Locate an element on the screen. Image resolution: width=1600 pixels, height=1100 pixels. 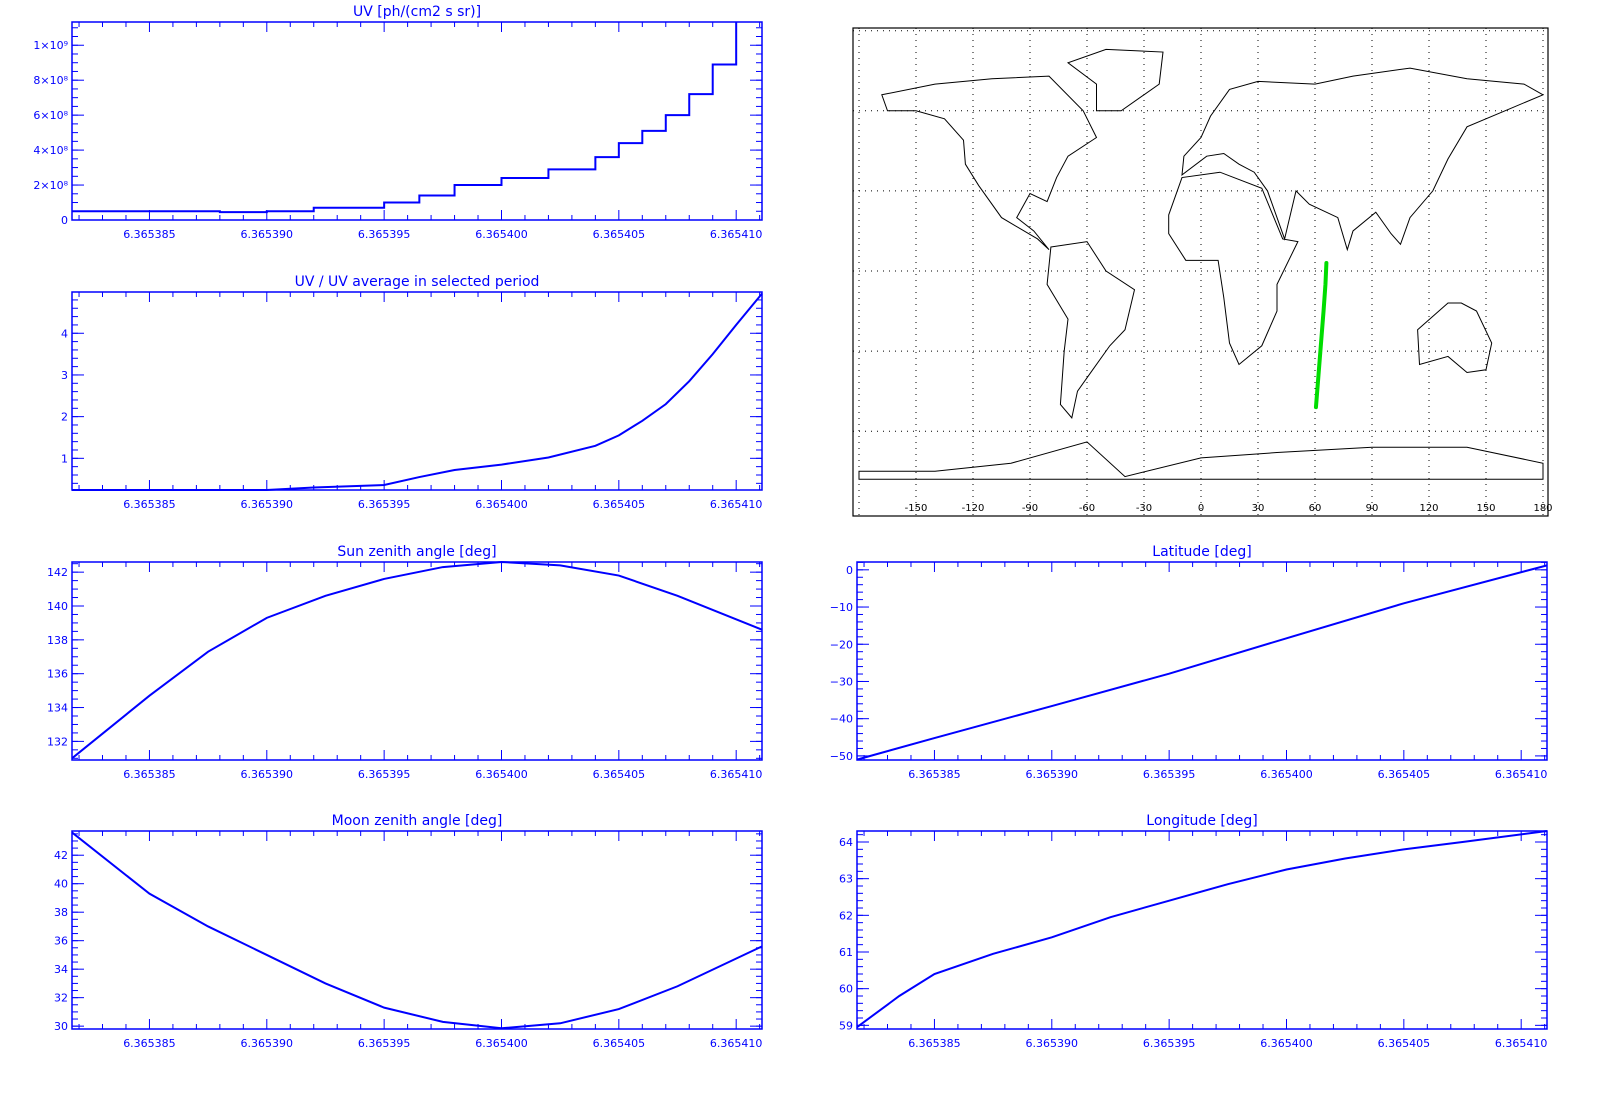
chart-title: Sun zenith angle [deg] is located at coordinates (416, 552).